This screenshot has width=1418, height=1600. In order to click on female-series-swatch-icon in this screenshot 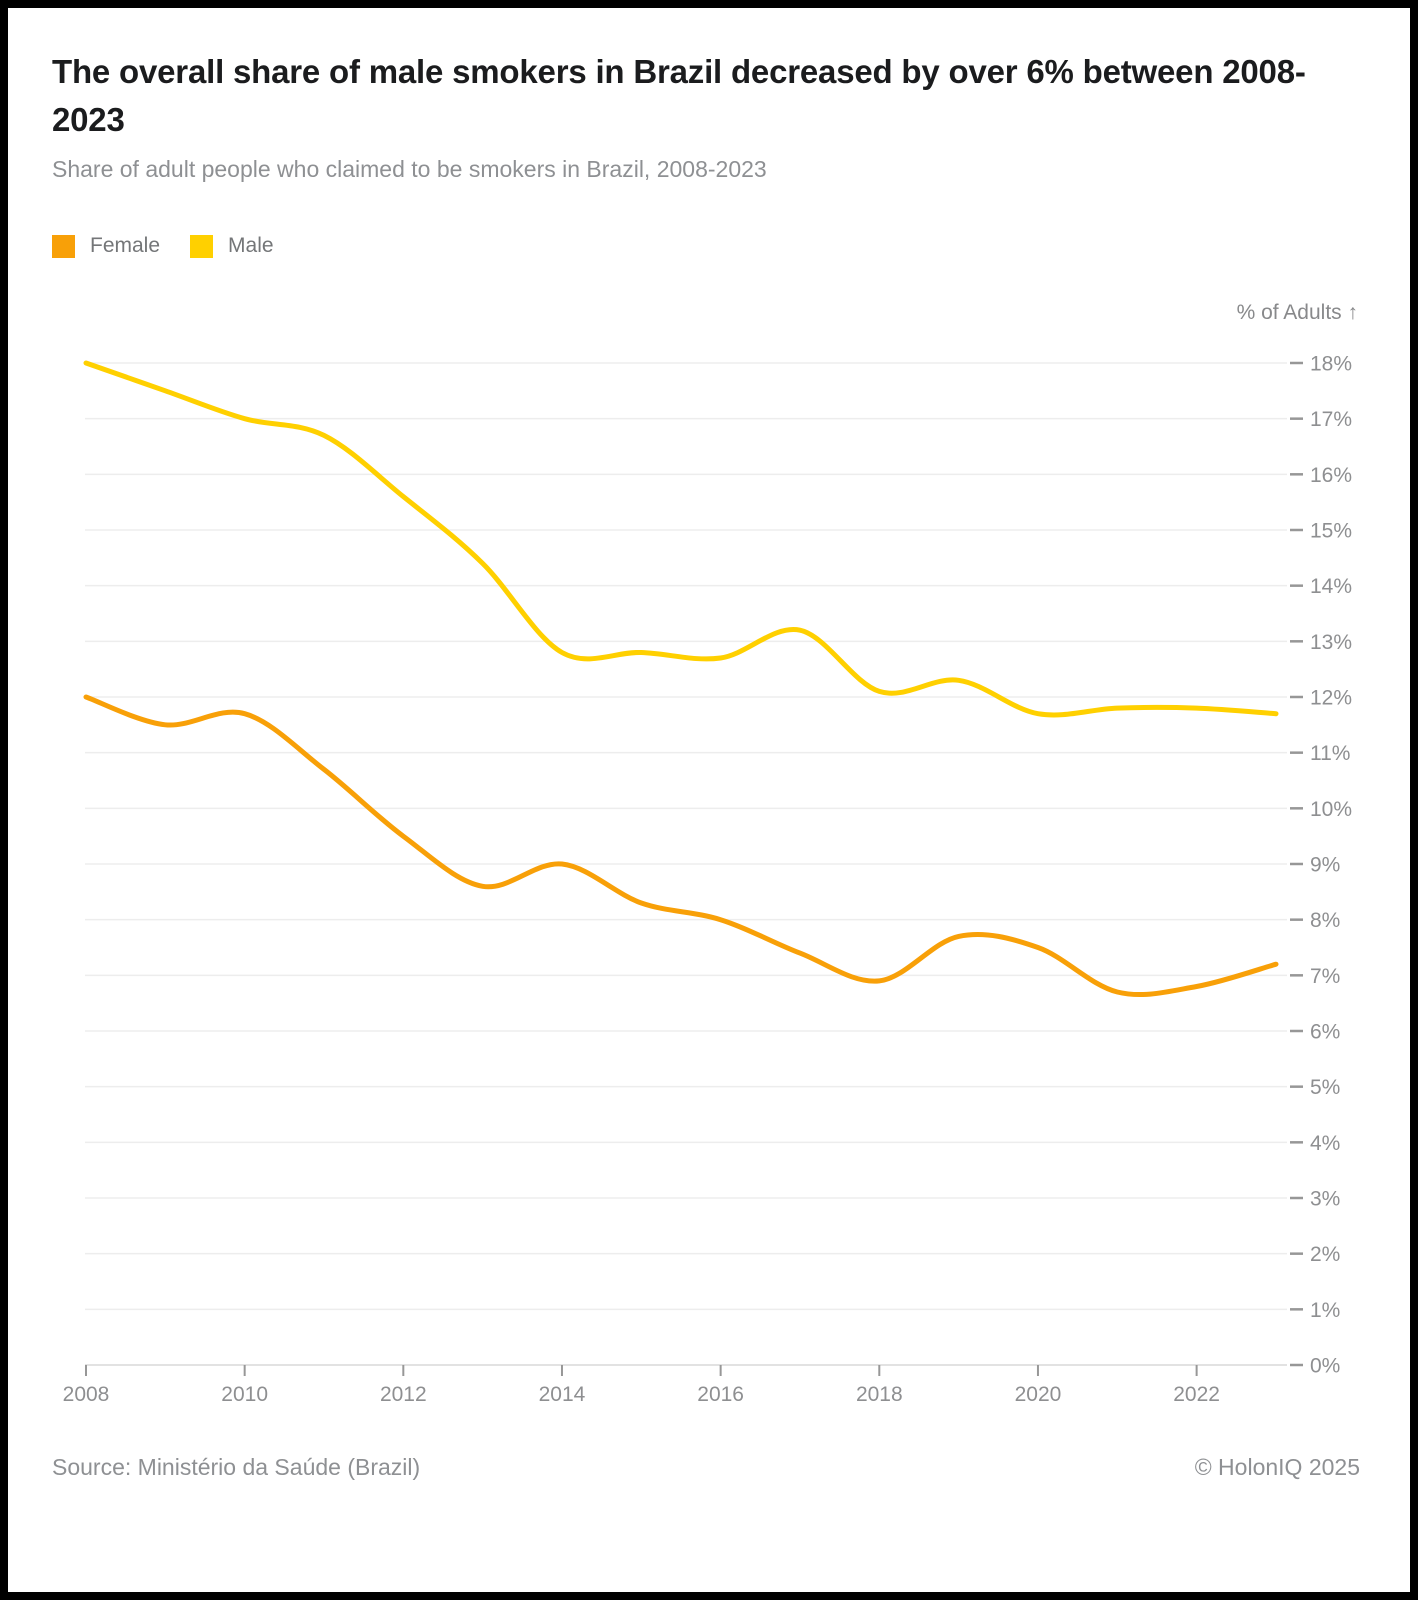, I will do `click(63, 246)`.